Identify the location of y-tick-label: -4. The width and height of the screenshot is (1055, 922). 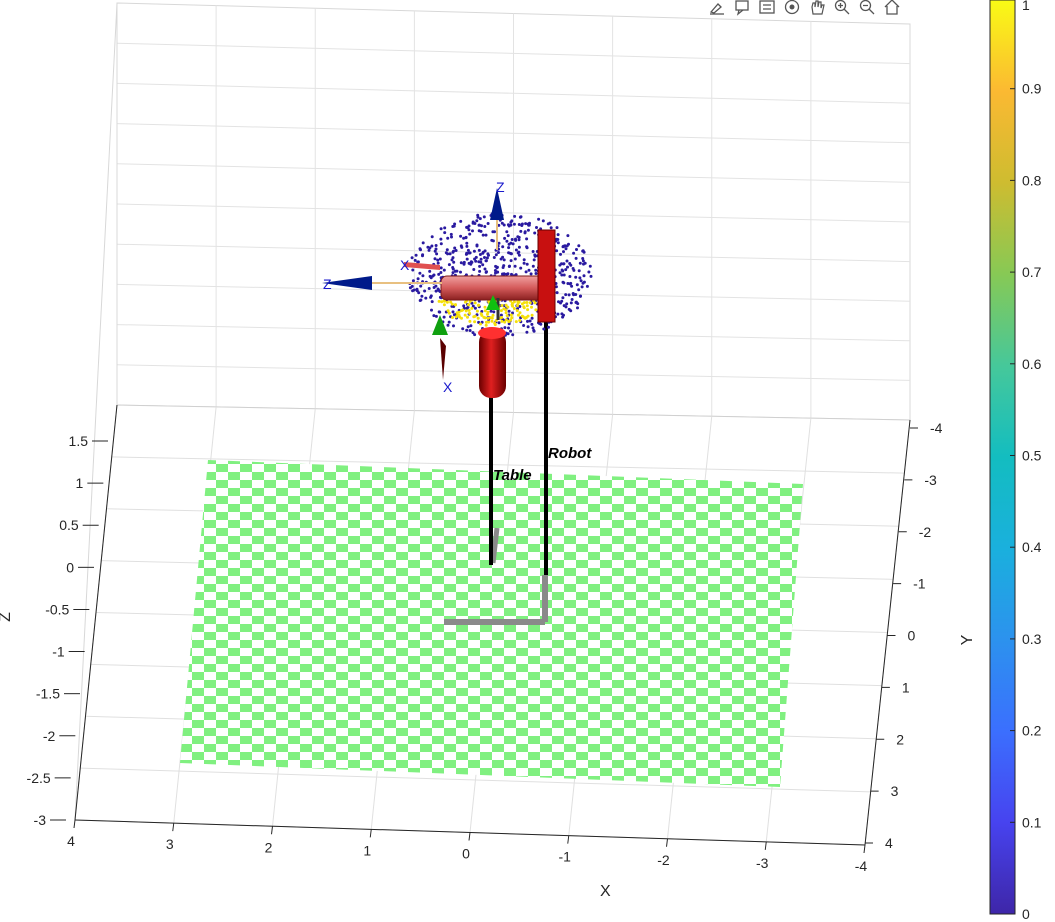
(936, 428).